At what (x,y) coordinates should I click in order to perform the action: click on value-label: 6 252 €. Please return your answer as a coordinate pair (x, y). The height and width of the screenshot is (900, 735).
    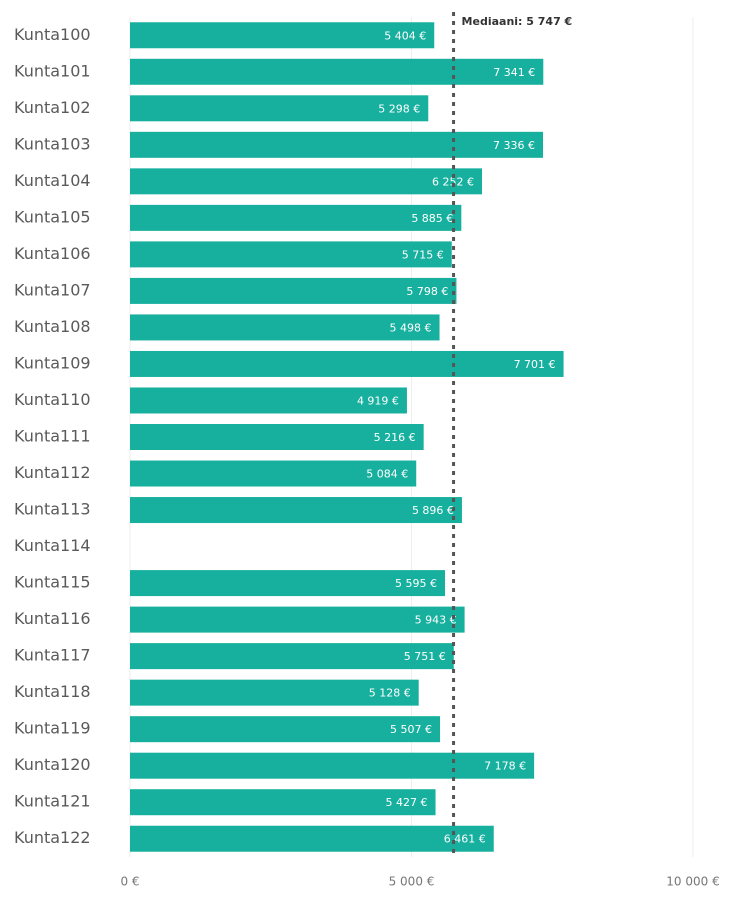
    Looking at the image, I should click on (453, 181).